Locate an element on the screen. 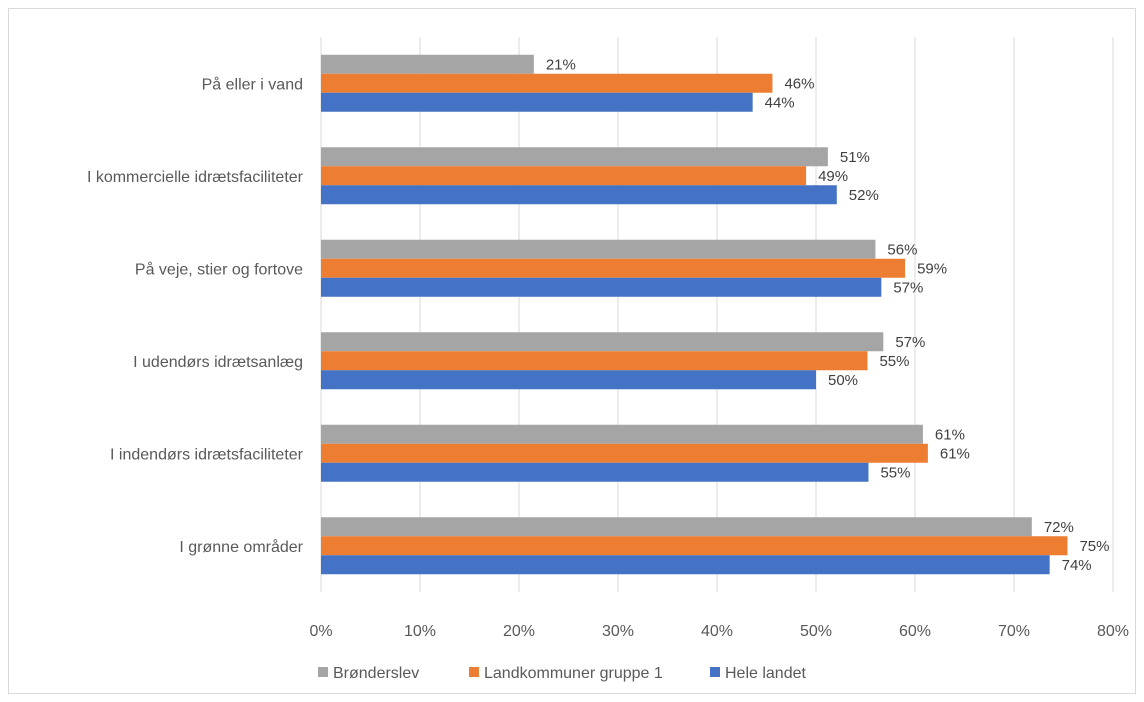  data-label: 52% is located at coordinates (864, 195).